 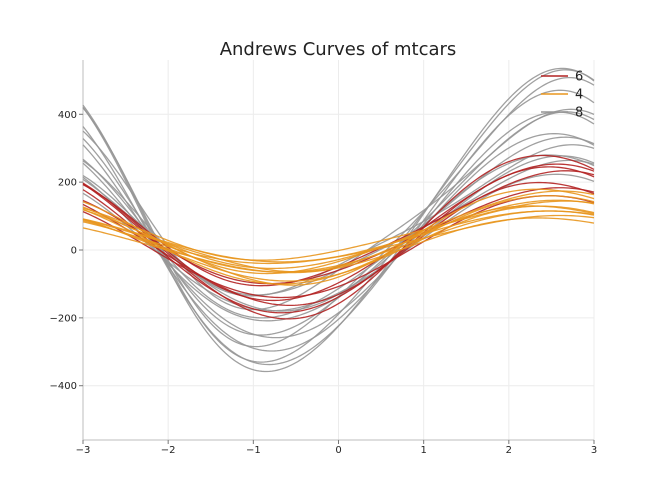 What do you see at coordinates (338, 450) in the screenshot?
I see `x-tick-label: 0` at bounding box center [338, 450].